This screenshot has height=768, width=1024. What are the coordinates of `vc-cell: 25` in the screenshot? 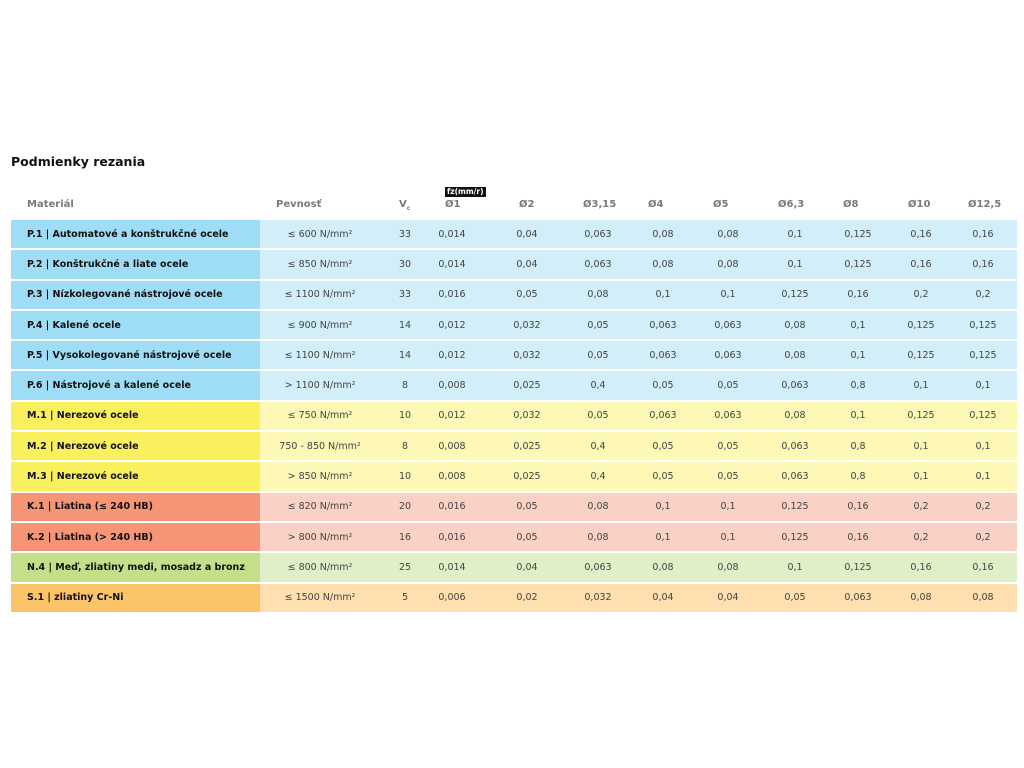 It's located at (405, 567).